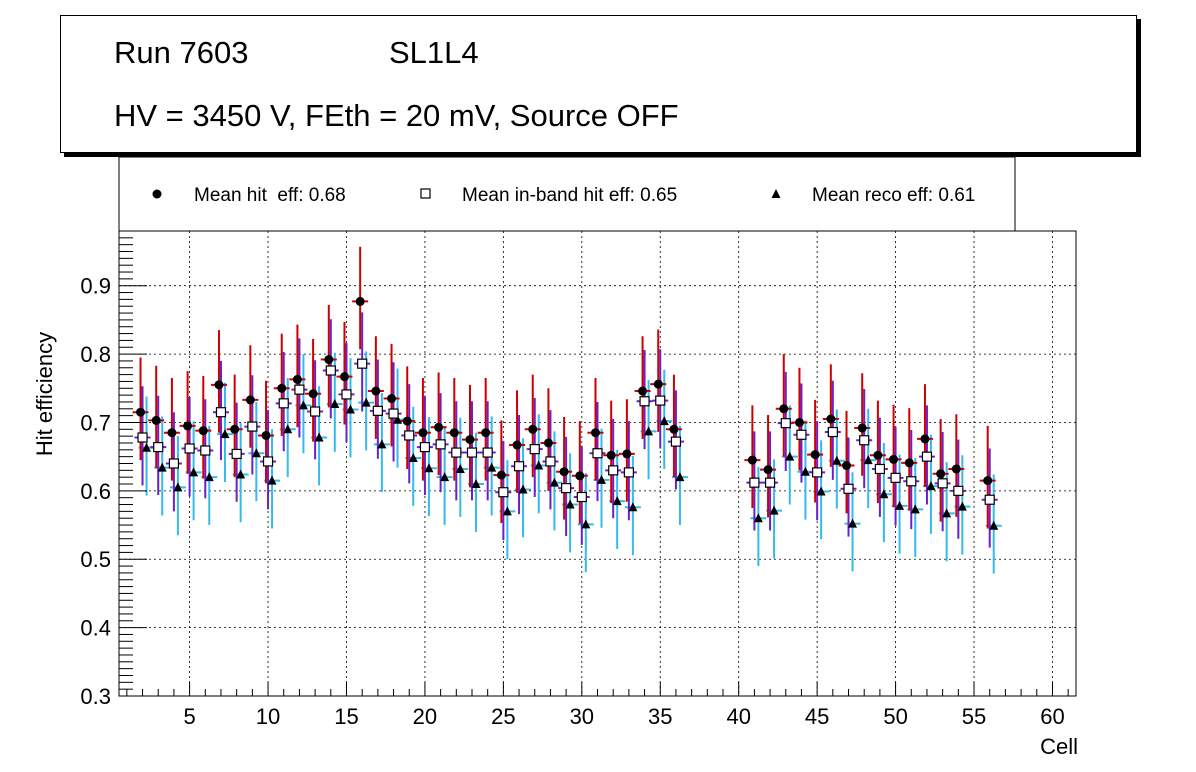 This screenshot has width=1196, height=772. Describe the element at coordinates (189, 716) in the screenshot. I see `x-tick-label: 5` at that location.